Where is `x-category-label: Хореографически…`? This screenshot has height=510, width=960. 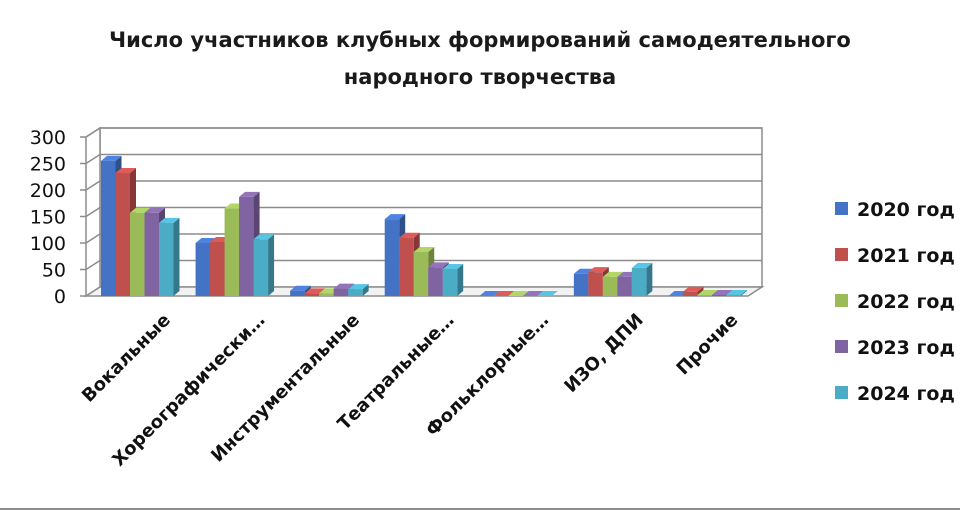
x-category-label: Хореографически… is located at coordinates (188, 390).